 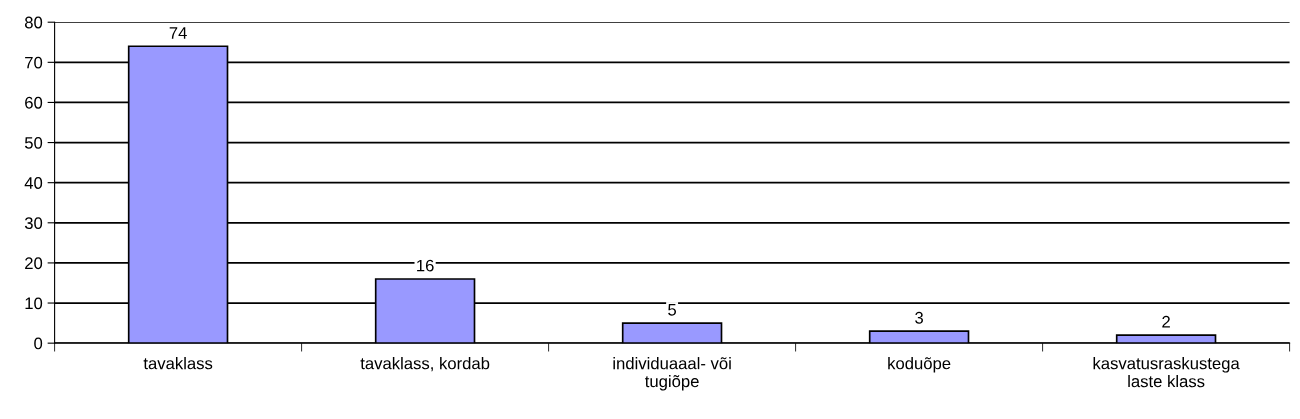 I want to click on data-label: 3, so click(x=919, y=317).